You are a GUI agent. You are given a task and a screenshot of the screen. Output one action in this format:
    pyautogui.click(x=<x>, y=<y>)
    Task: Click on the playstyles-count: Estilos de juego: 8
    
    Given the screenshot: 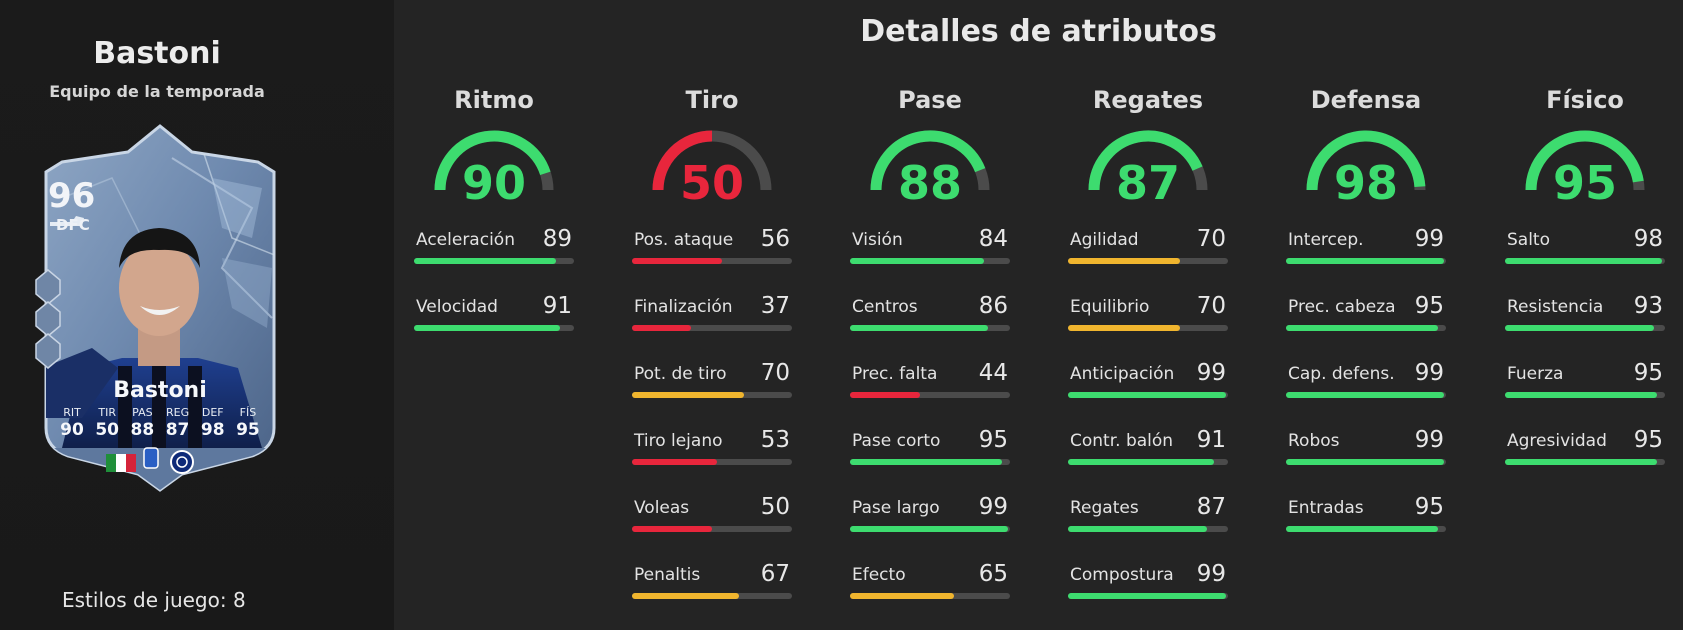 What is the action you would take?
    pyautogui.click(x=154, y=600)
    